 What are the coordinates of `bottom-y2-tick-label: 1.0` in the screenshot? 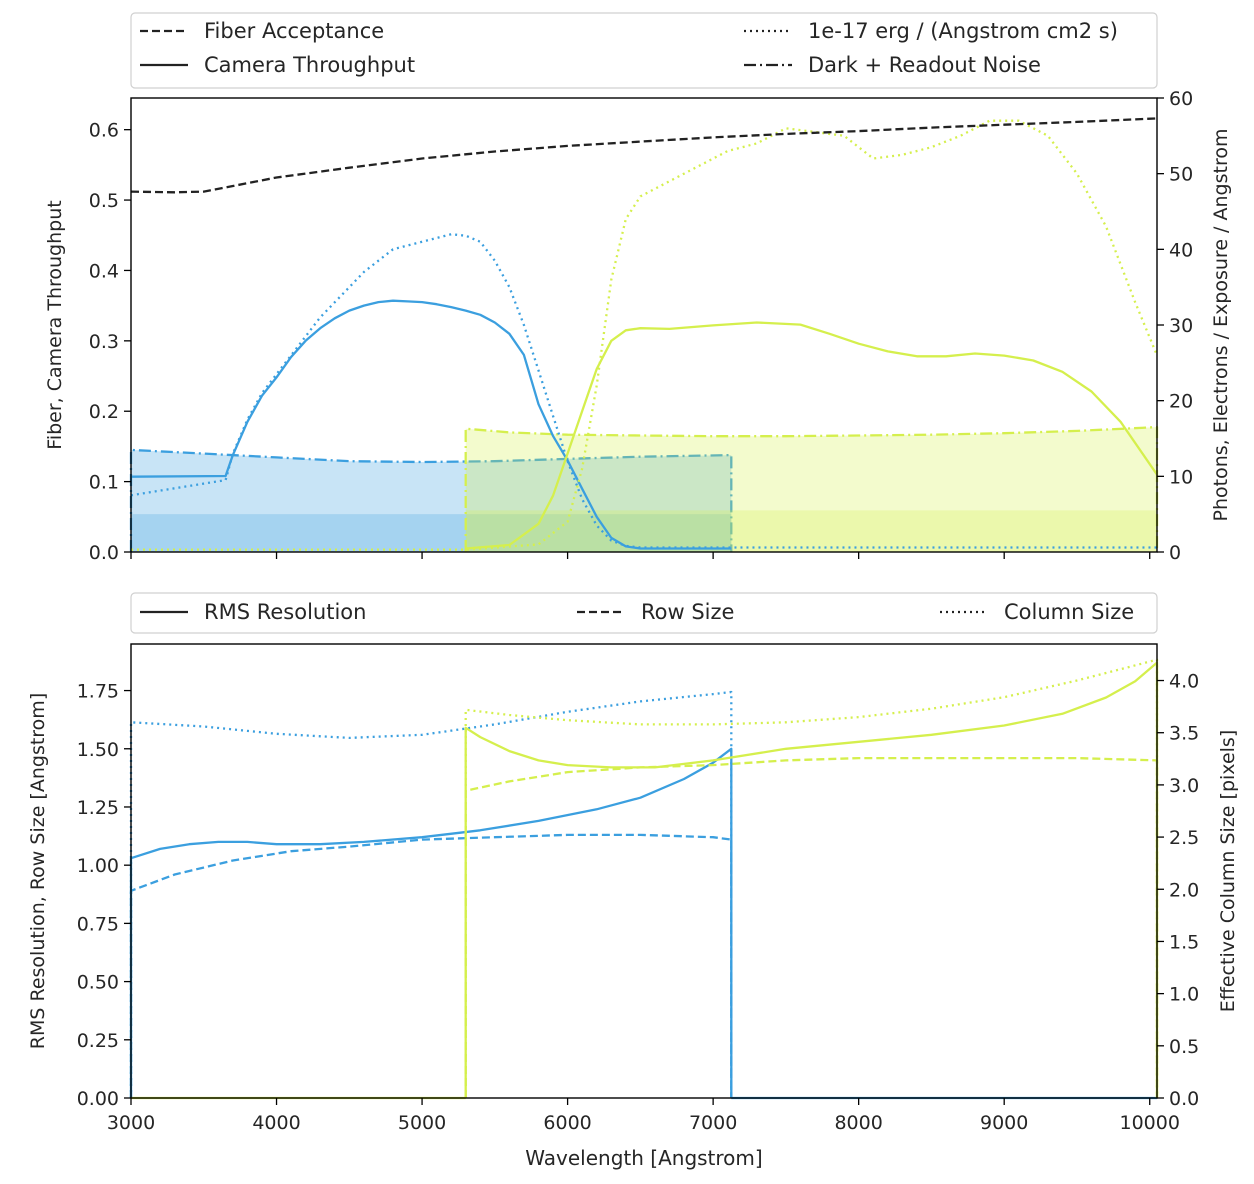 It's located at (1184, 995).